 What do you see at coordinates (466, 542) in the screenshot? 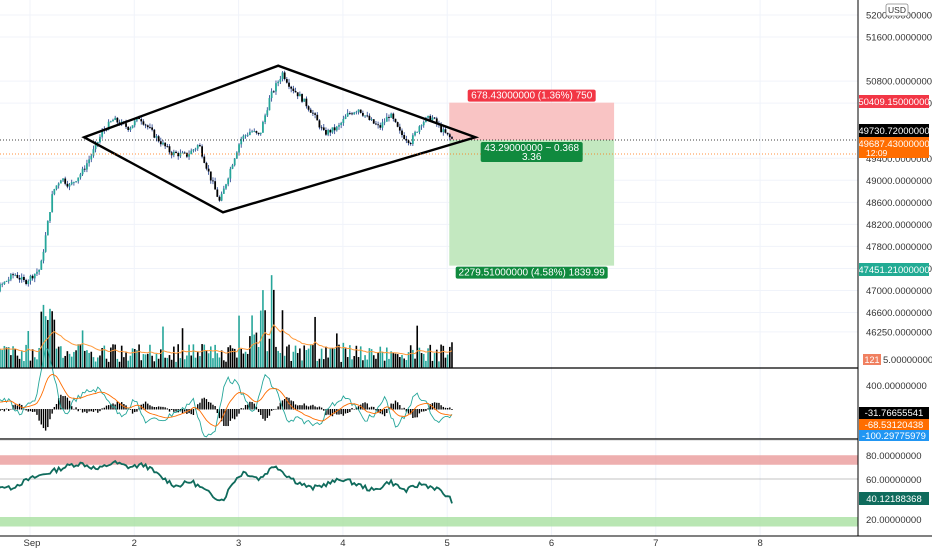
I see `time-axis: Sep 2 3 4 5 6 7 8` at bounding box center [466, 542].